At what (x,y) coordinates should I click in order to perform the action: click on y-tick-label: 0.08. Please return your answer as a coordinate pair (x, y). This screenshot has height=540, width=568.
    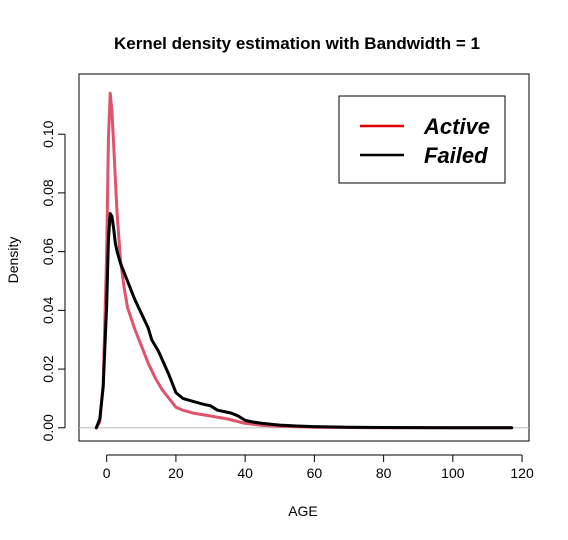
    Looking at the image, I should click on (48, 192).